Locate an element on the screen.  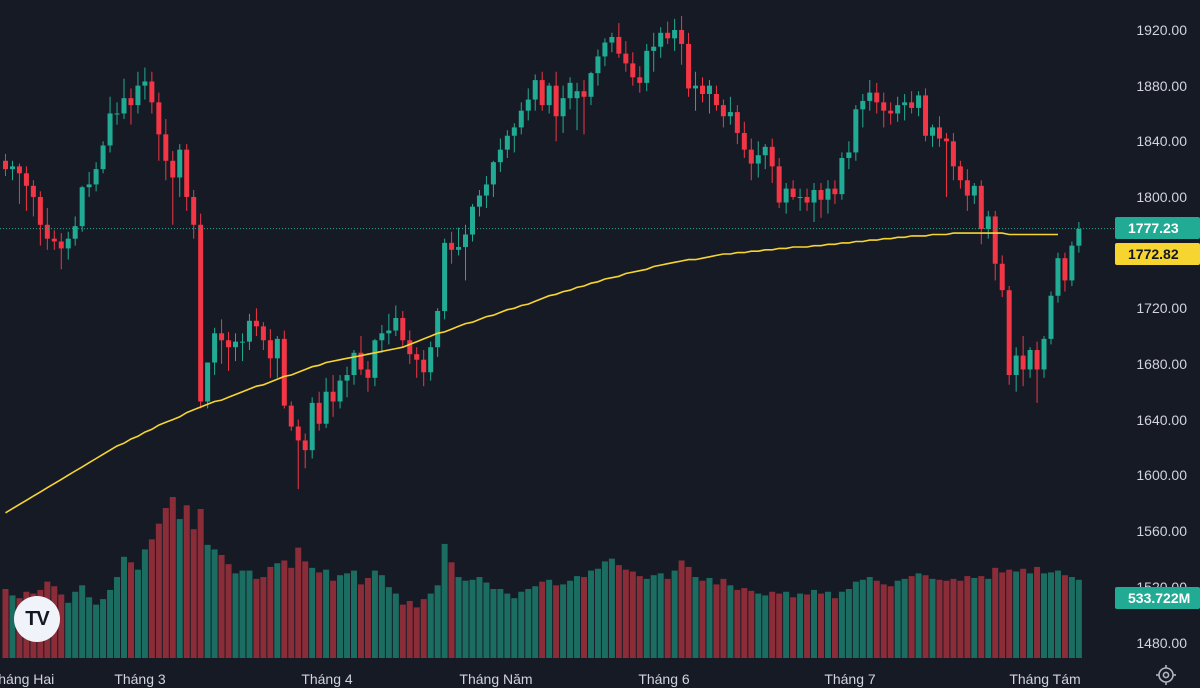
y-tick-label: 1800.00 is located at coordinates (1161, 197).